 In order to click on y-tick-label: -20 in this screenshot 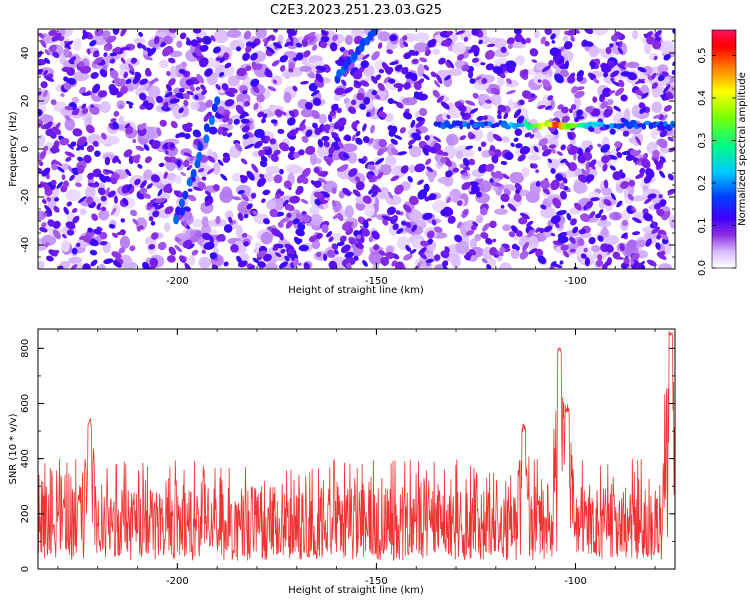, I will do `click(25, 197)`.